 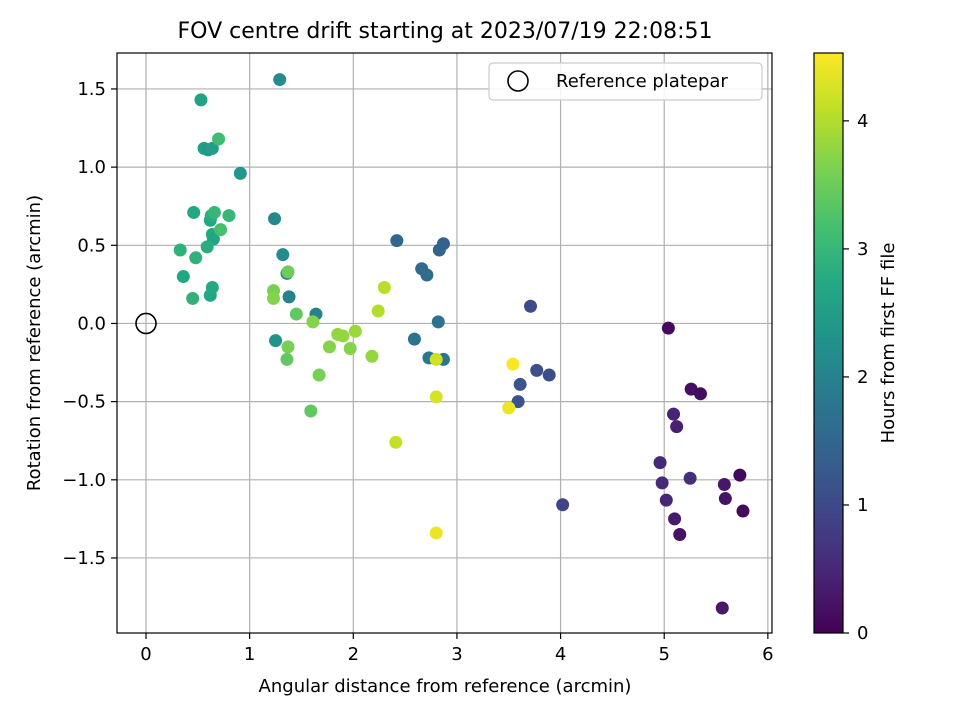 What do you see at coordinates (34, 343) in the screenshot?
I see `y-axis-label: Rotation from reference (arcmin)` at bounding box center [34, 343].